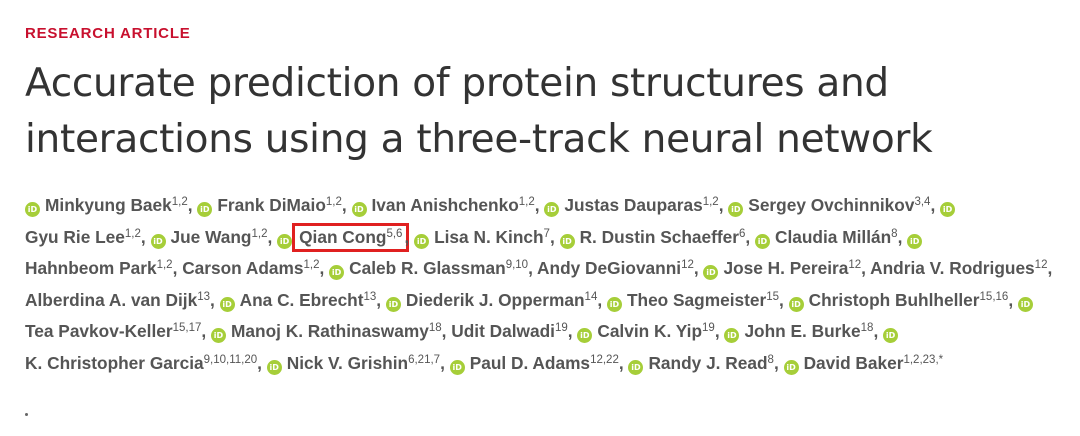 Image resolution: width=1080 pixels, height=436 pixels. Describe the element at coordinates (243, 268) in the screenshot. I see `author-name-text: Carson Adams` at that location.